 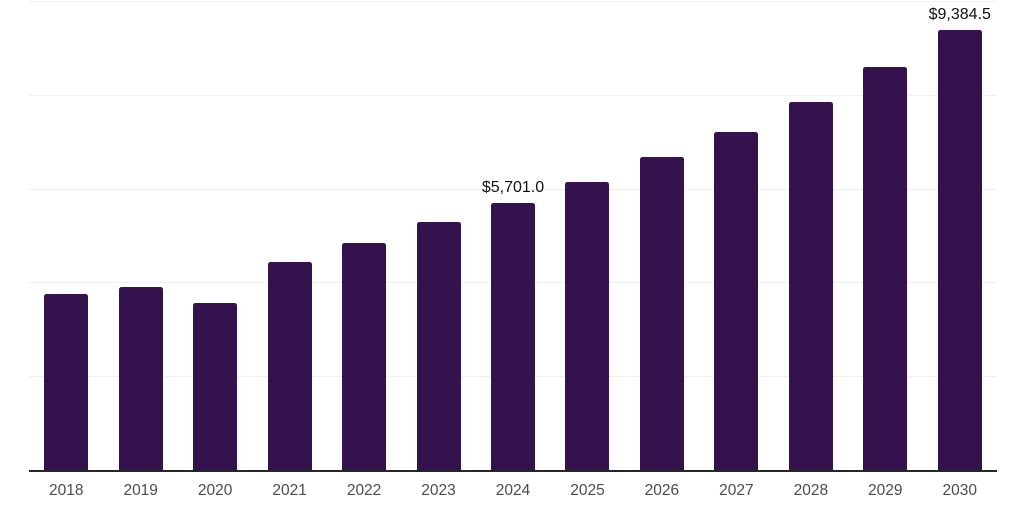 I want to click on x-tick-label-2018: 2018, so click(x=66, y=490).